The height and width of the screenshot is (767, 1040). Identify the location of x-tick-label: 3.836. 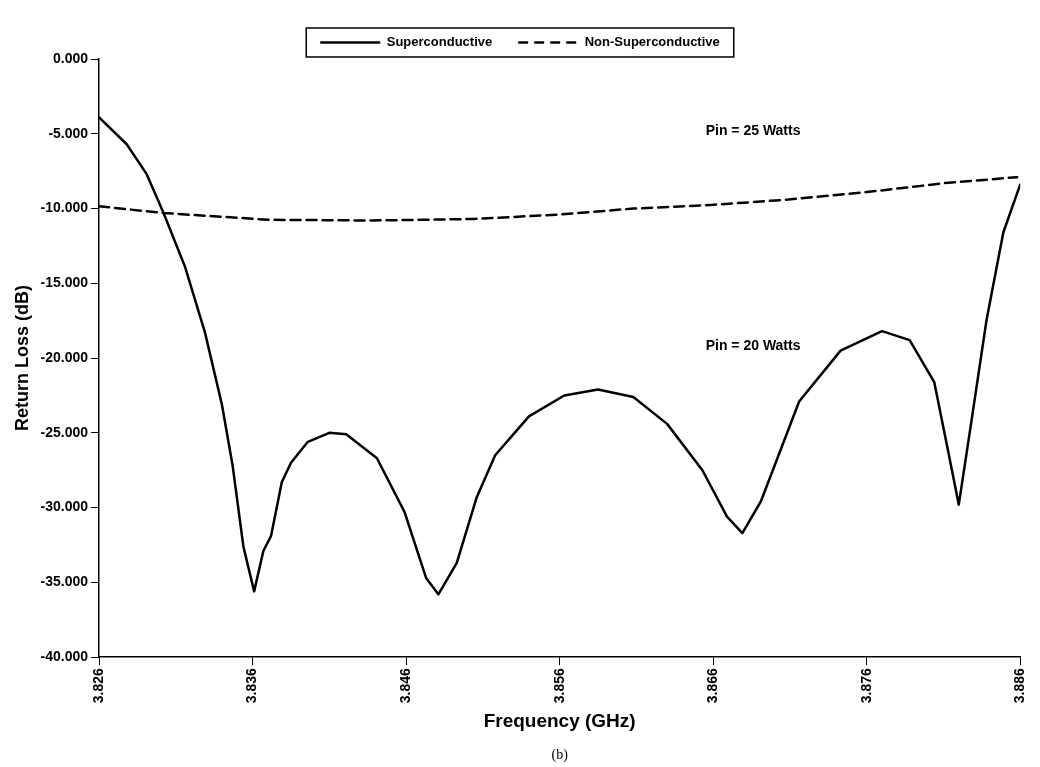
(251, 685).